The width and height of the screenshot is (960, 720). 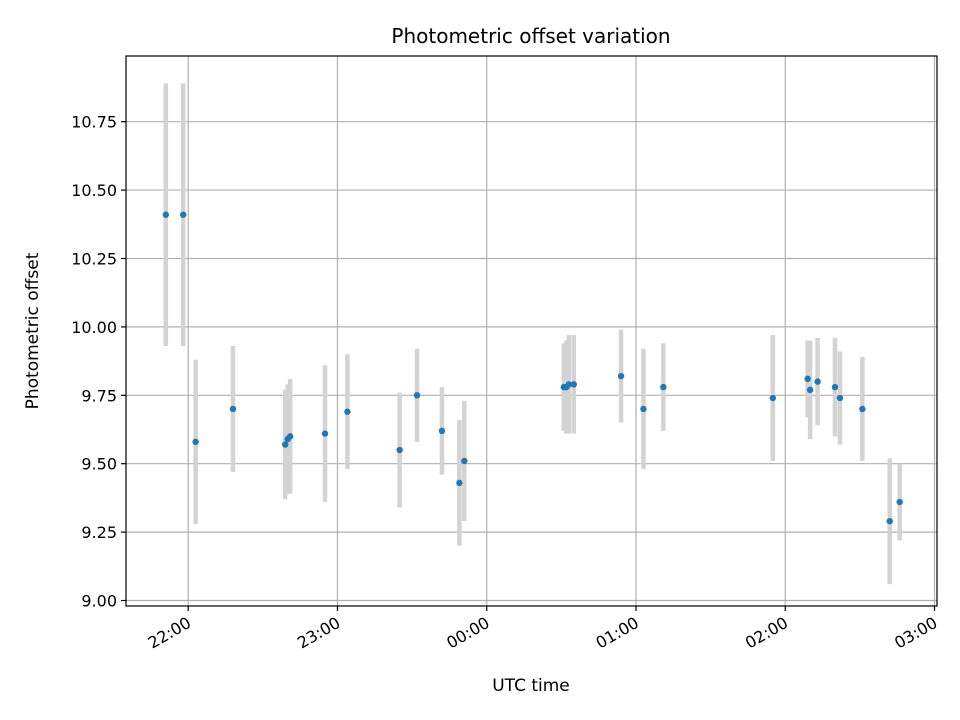 What do you see at coordinates (530, 36) in the screenshot?
I see `chart-title: Photometric offset variation` at bounding box center [530, 36].